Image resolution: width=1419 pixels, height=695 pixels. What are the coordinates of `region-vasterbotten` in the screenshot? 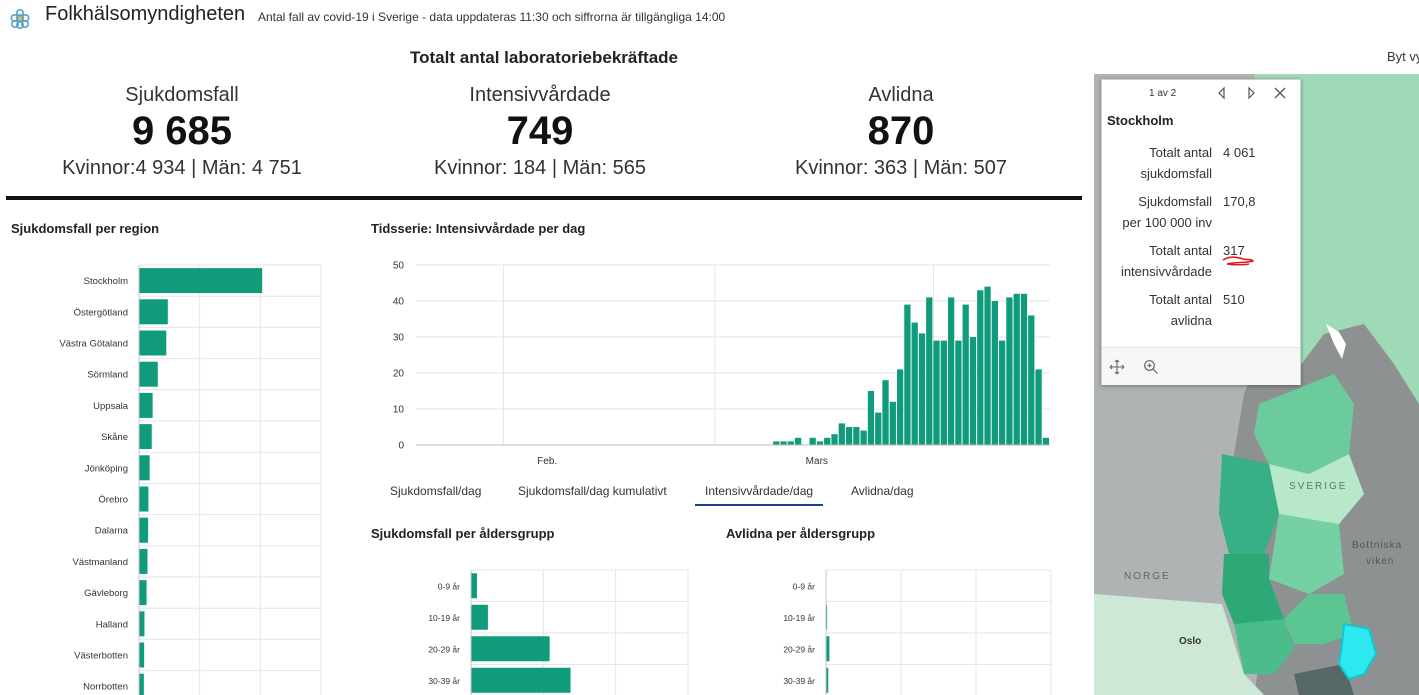 It's located at (1304, 424).